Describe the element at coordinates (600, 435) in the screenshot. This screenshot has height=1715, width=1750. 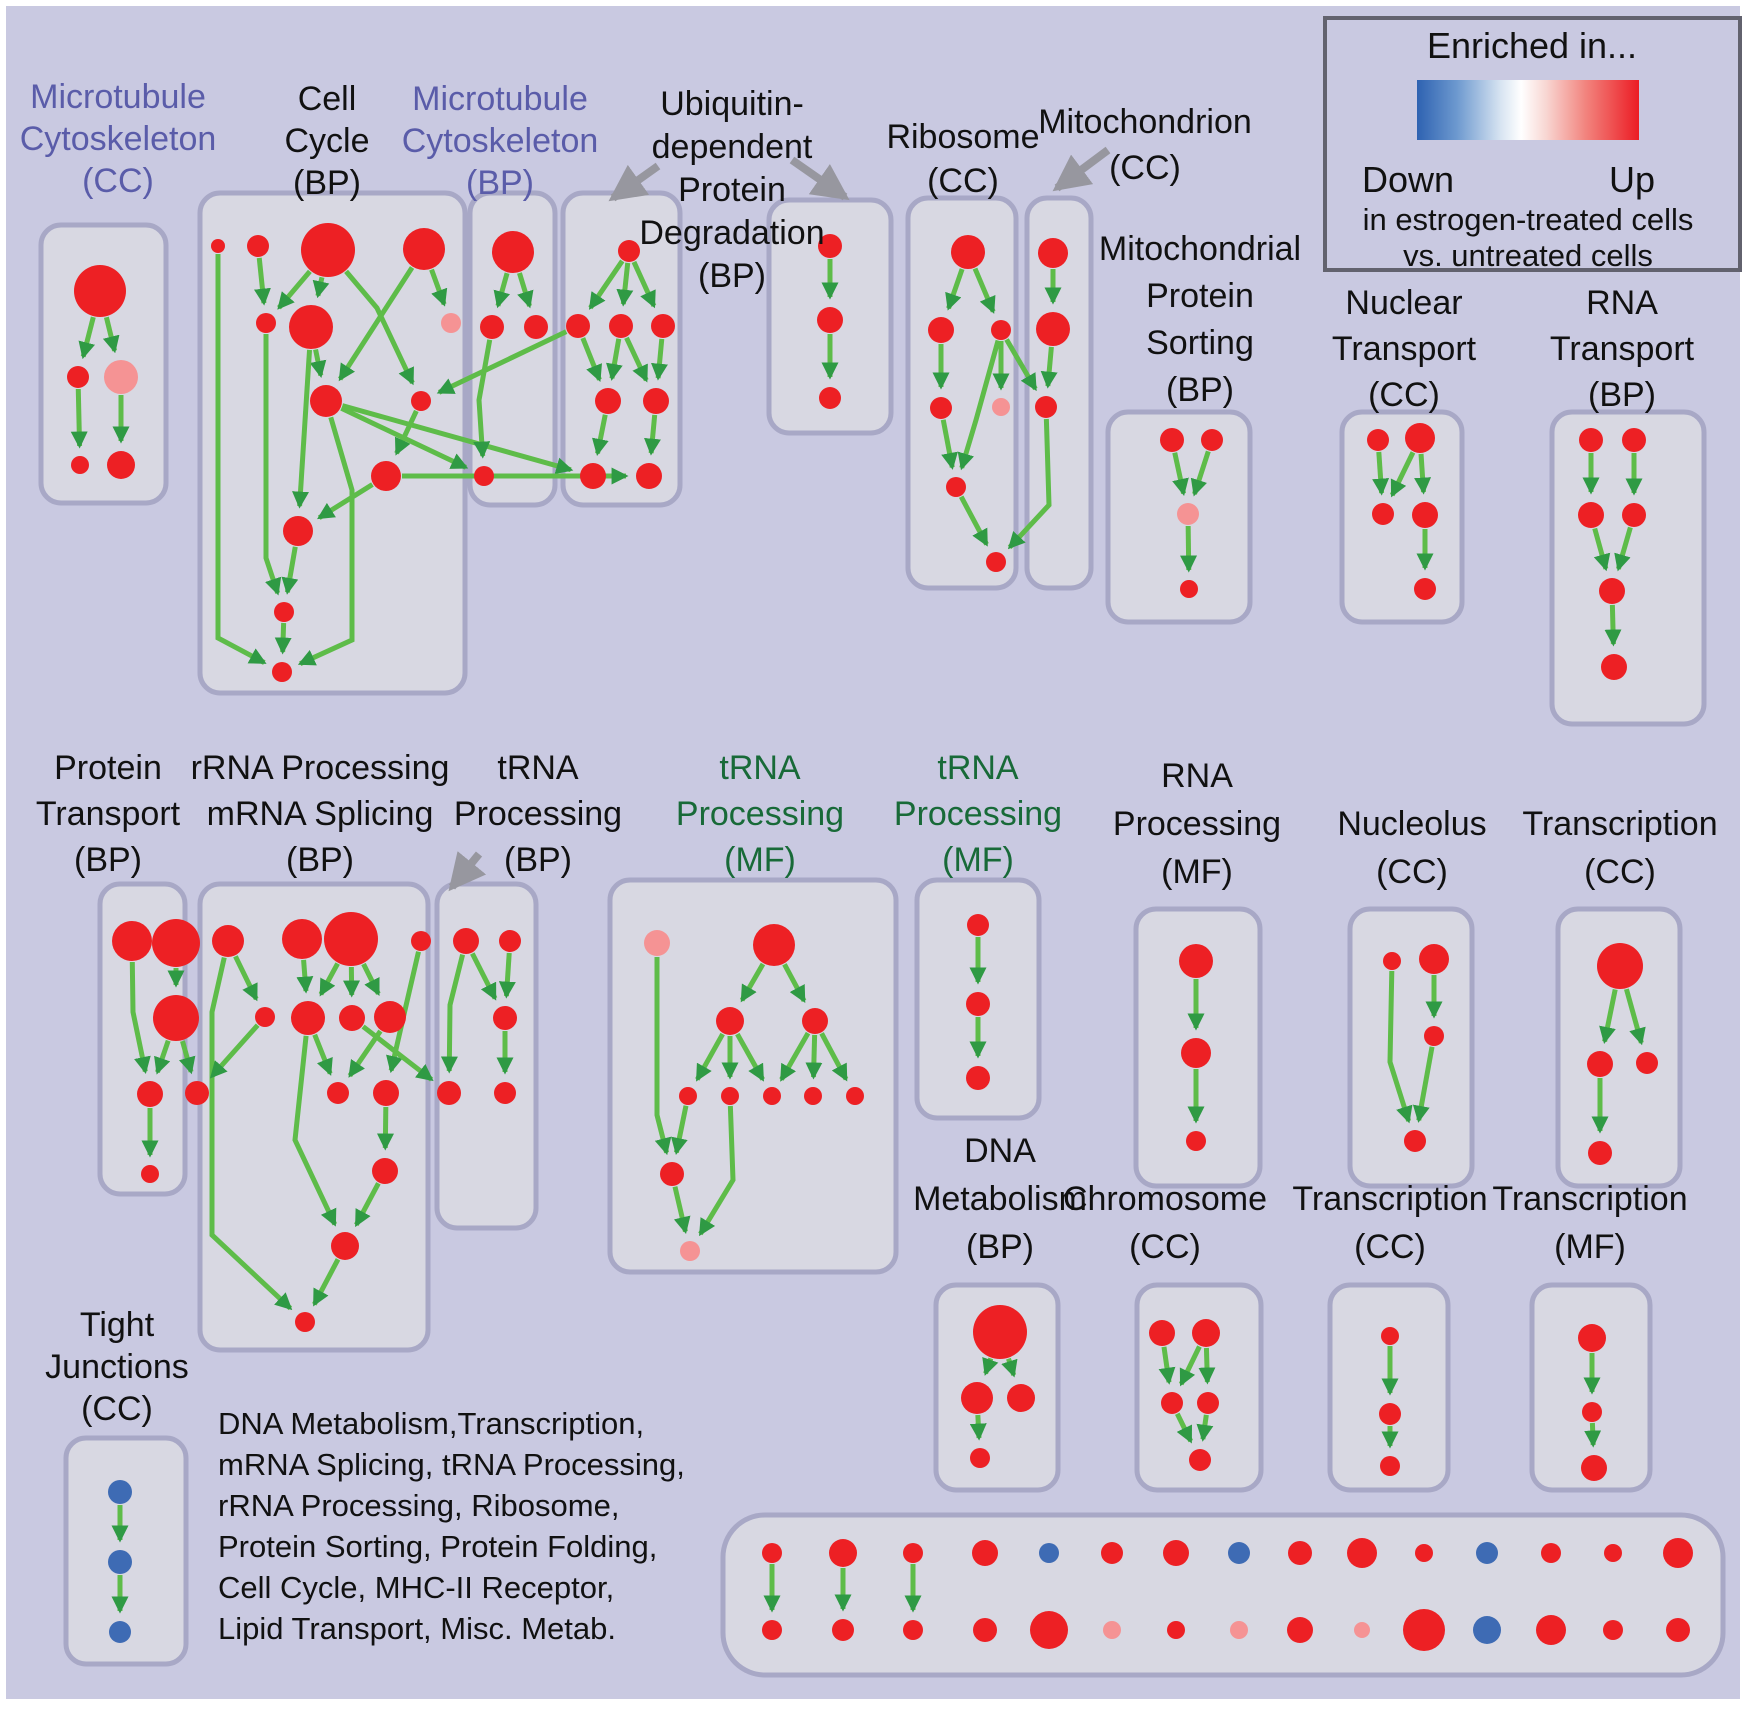
I see `edge-upda.l1-to-upda.f1` at that location.